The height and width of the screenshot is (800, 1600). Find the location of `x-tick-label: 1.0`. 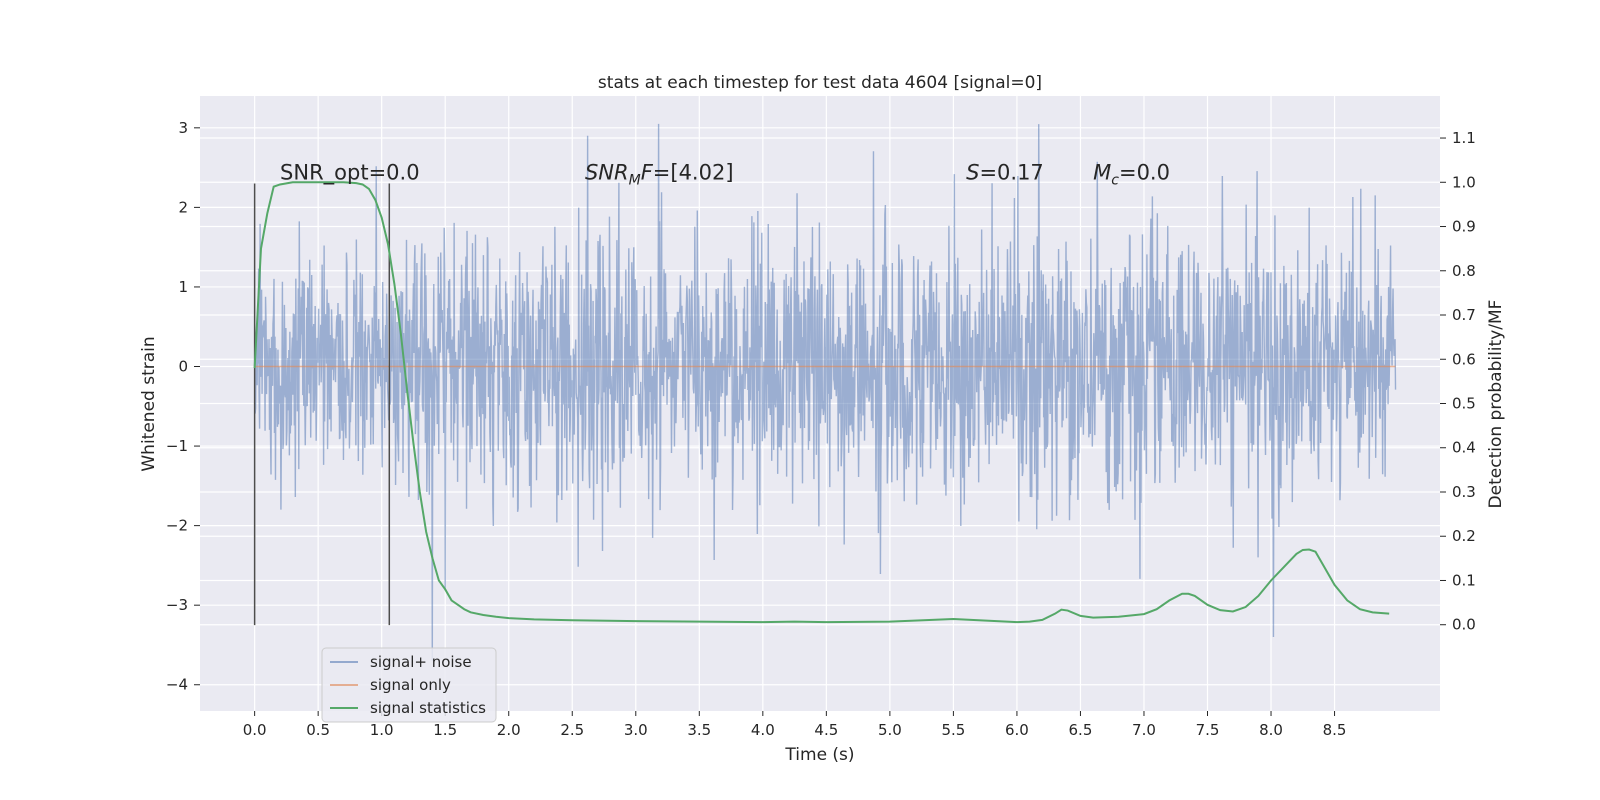

x-tick-label: 1.0 is located at coordinates (382, 730).